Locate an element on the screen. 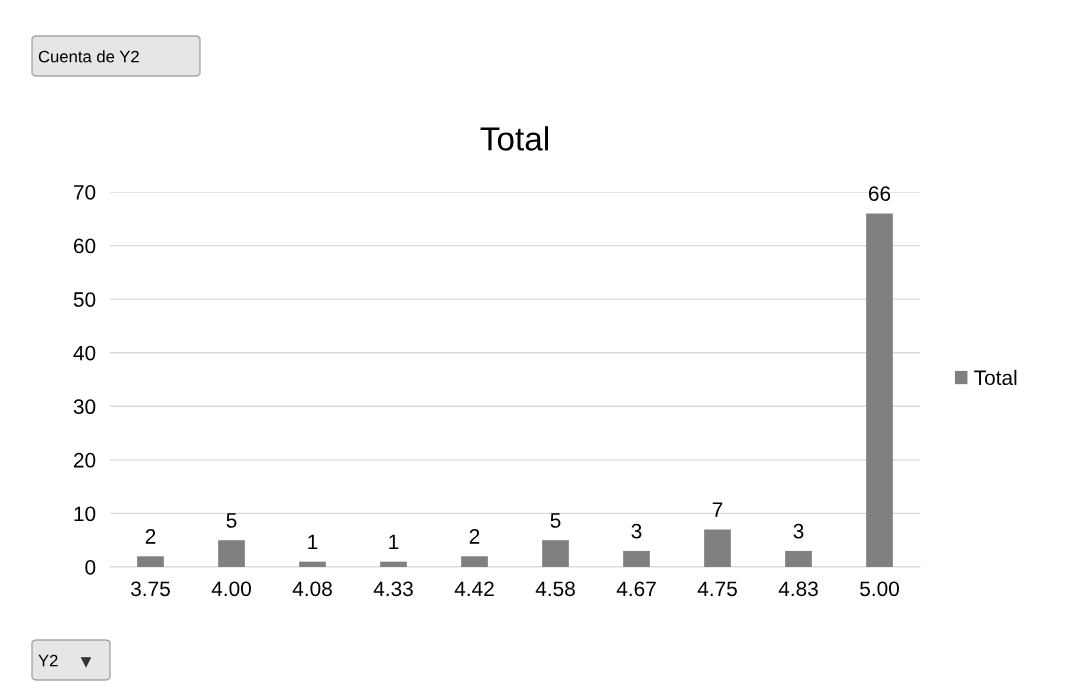  x-tick-label: 3.75 is located at coordinates (150, 589).